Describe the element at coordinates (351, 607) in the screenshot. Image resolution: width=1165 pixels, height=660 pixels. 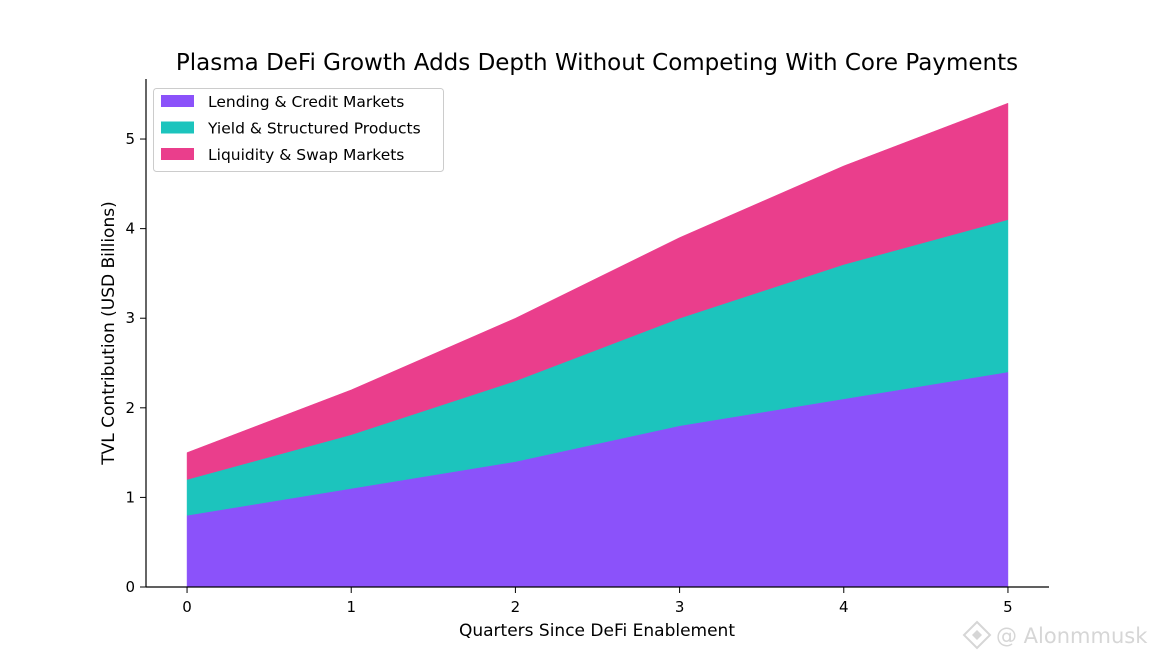
I see `x-tick-label: 1` at that location.